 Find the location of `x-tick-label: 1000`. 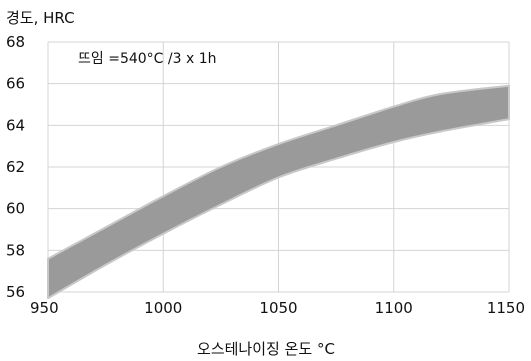

x-tick-label: 1000 is located at coordinates (163, 308).